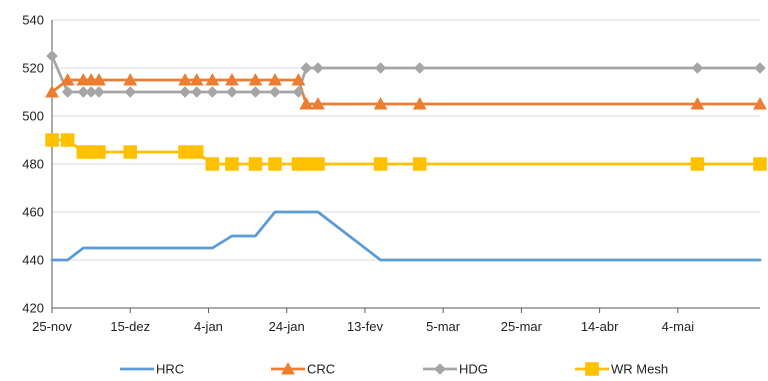 The width and height of the screenshot is (768, 381). I want to click on x-tick-label: 5-mar, so click(443, 326).